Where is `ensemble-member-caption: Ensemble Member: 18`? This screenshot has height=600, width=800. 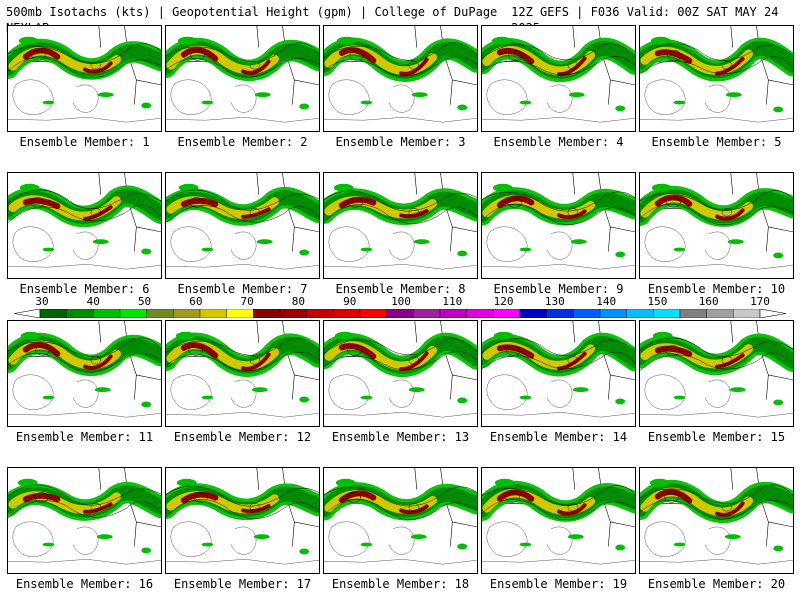 ensemble-member-caption: Ensemble Member: 18 is located at coordinates (400, 584).